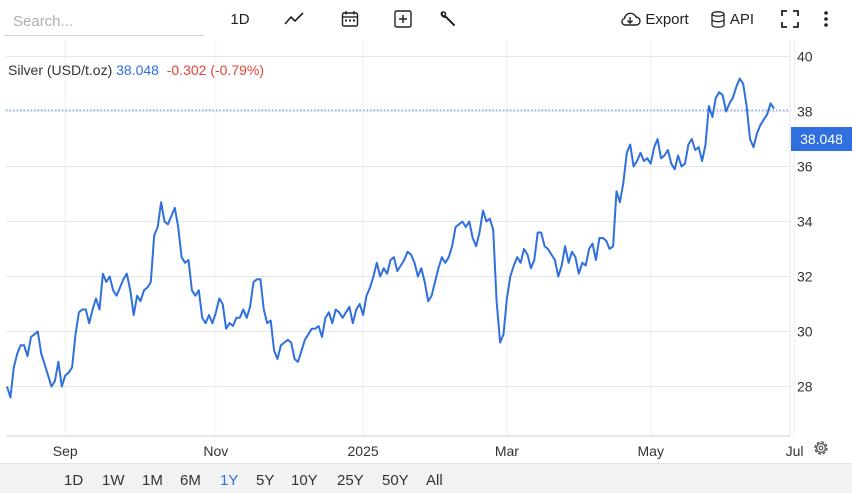 The image size is (852, 493). Describe the element at coordinates (60, 70) in the screenshot. I see `legend-symbol-name: Silver (USD/t.oz)` at that location.